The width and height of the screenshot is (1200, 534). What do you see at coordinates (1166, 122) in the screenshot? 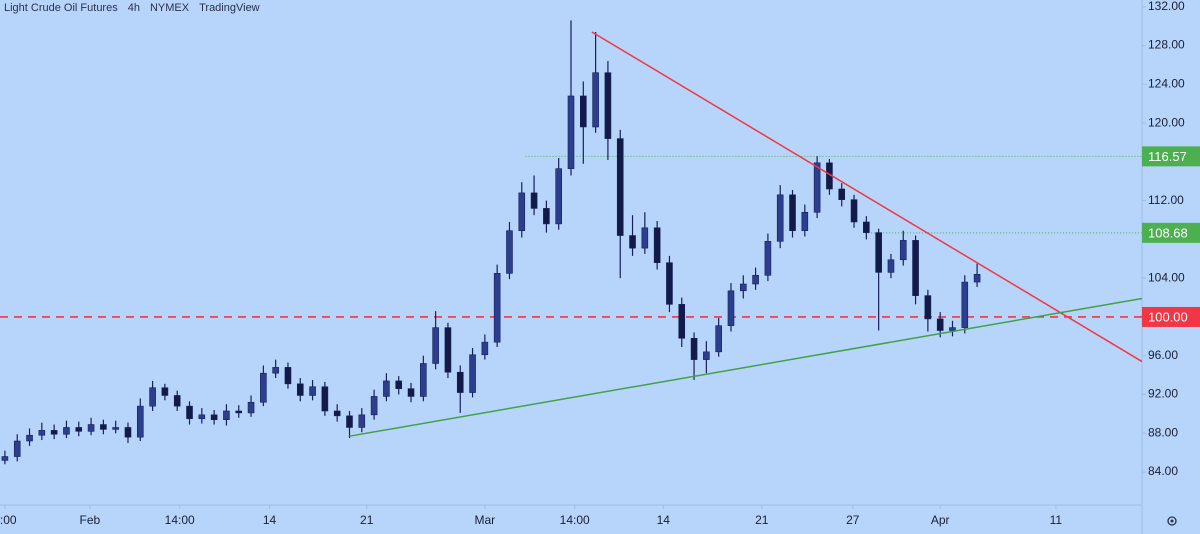
I see `y-tick-label: 120.00` at bounding box center [1166, 122].